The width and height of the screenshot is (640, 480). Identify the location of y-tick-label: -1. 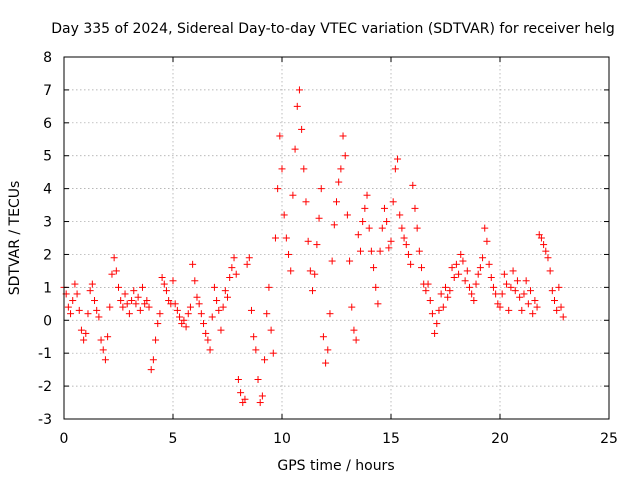
(45, 354).